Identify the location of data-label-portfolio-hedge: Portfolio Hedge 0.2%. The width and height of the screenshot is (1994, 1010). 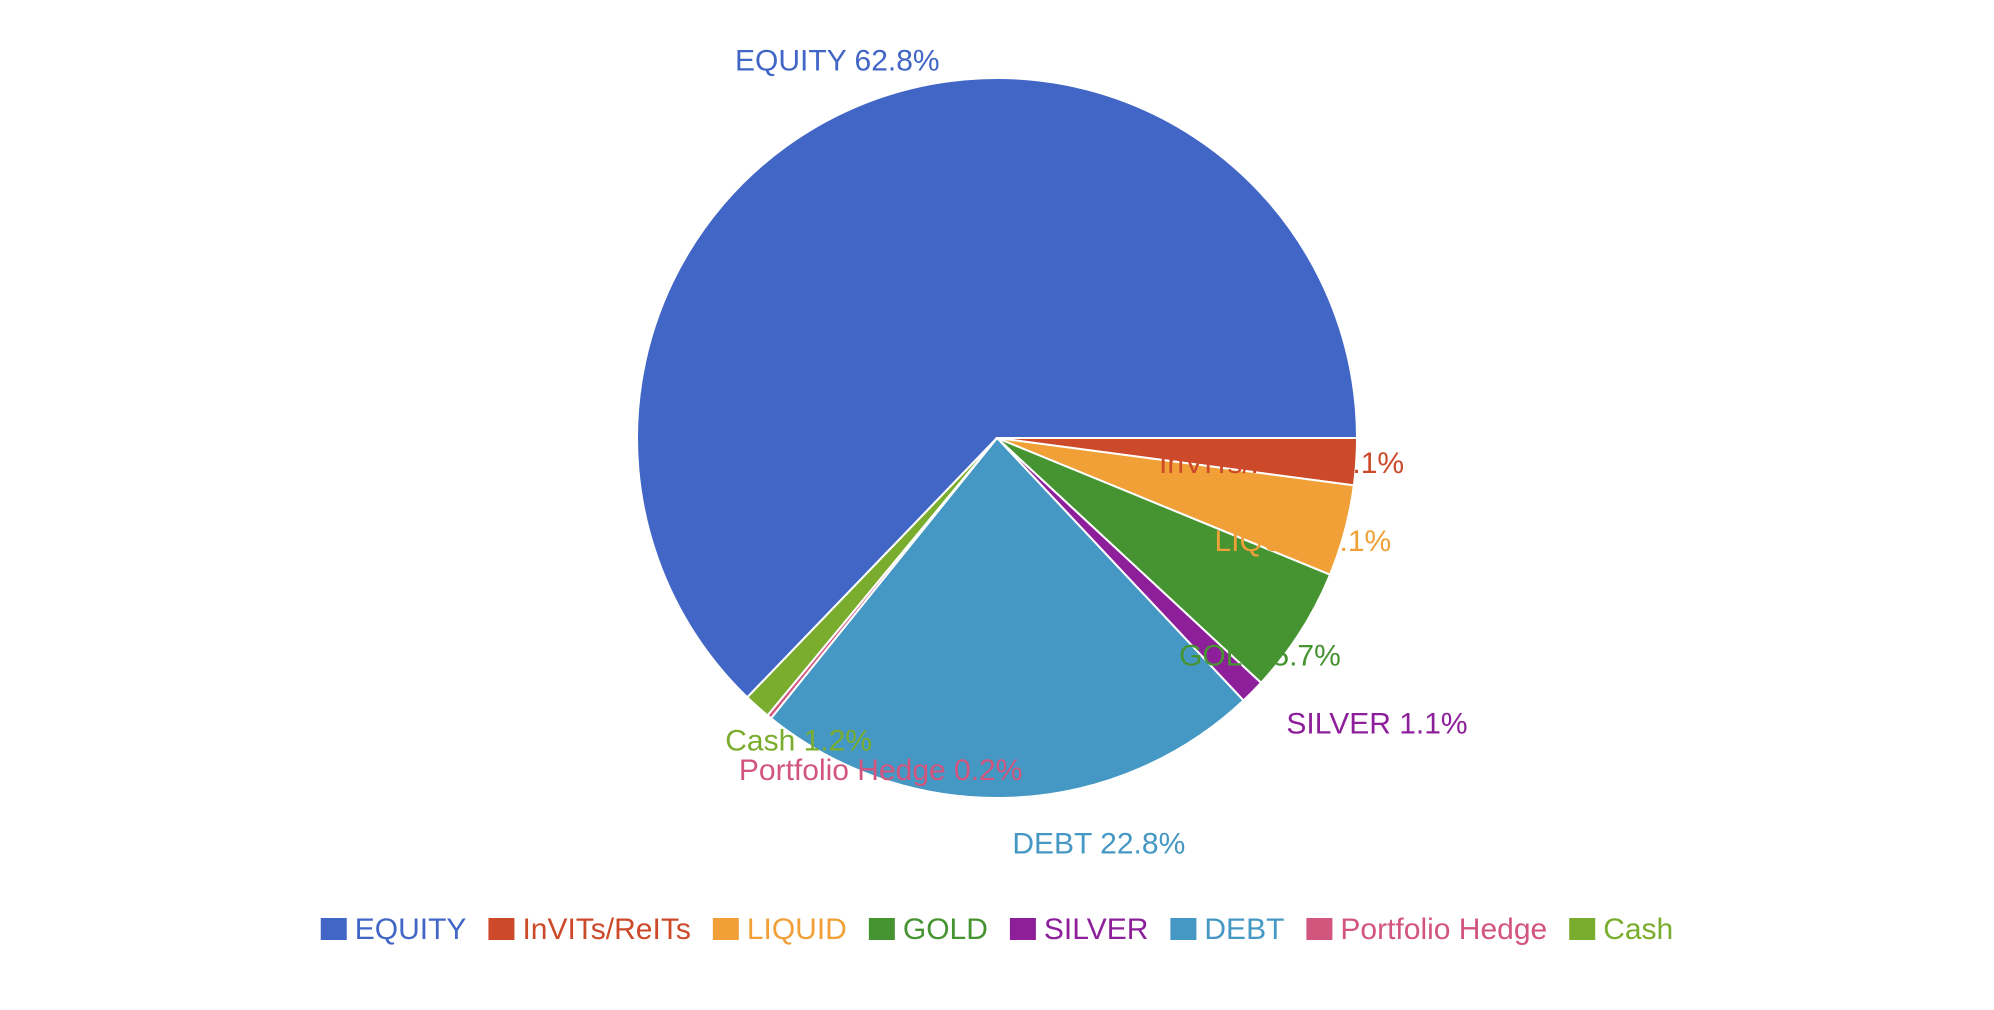
(881, 770).